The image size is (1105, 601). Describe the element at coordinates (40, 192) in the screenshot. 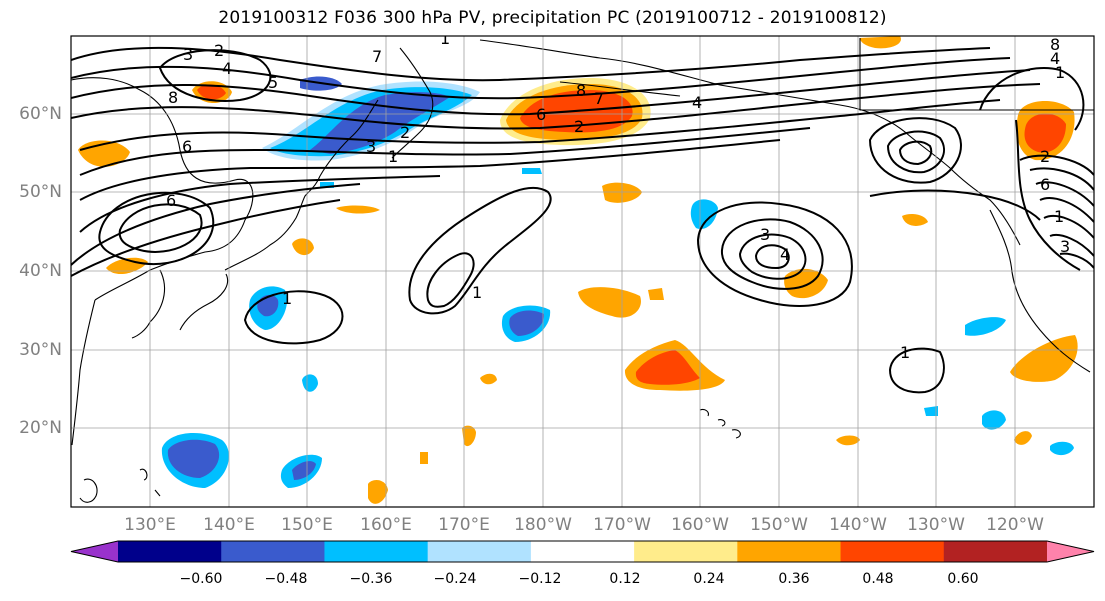

I see `lat-label: 50°N` at that location.